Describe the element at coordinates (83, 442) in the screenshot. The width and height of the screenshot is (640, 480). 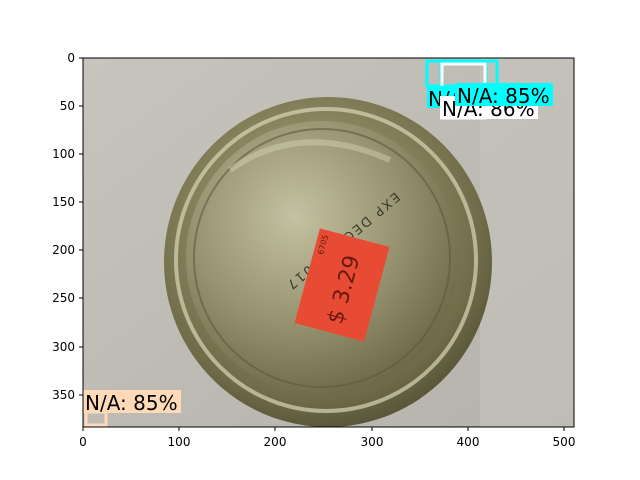
I see `x-tick-label: 0` at that location.